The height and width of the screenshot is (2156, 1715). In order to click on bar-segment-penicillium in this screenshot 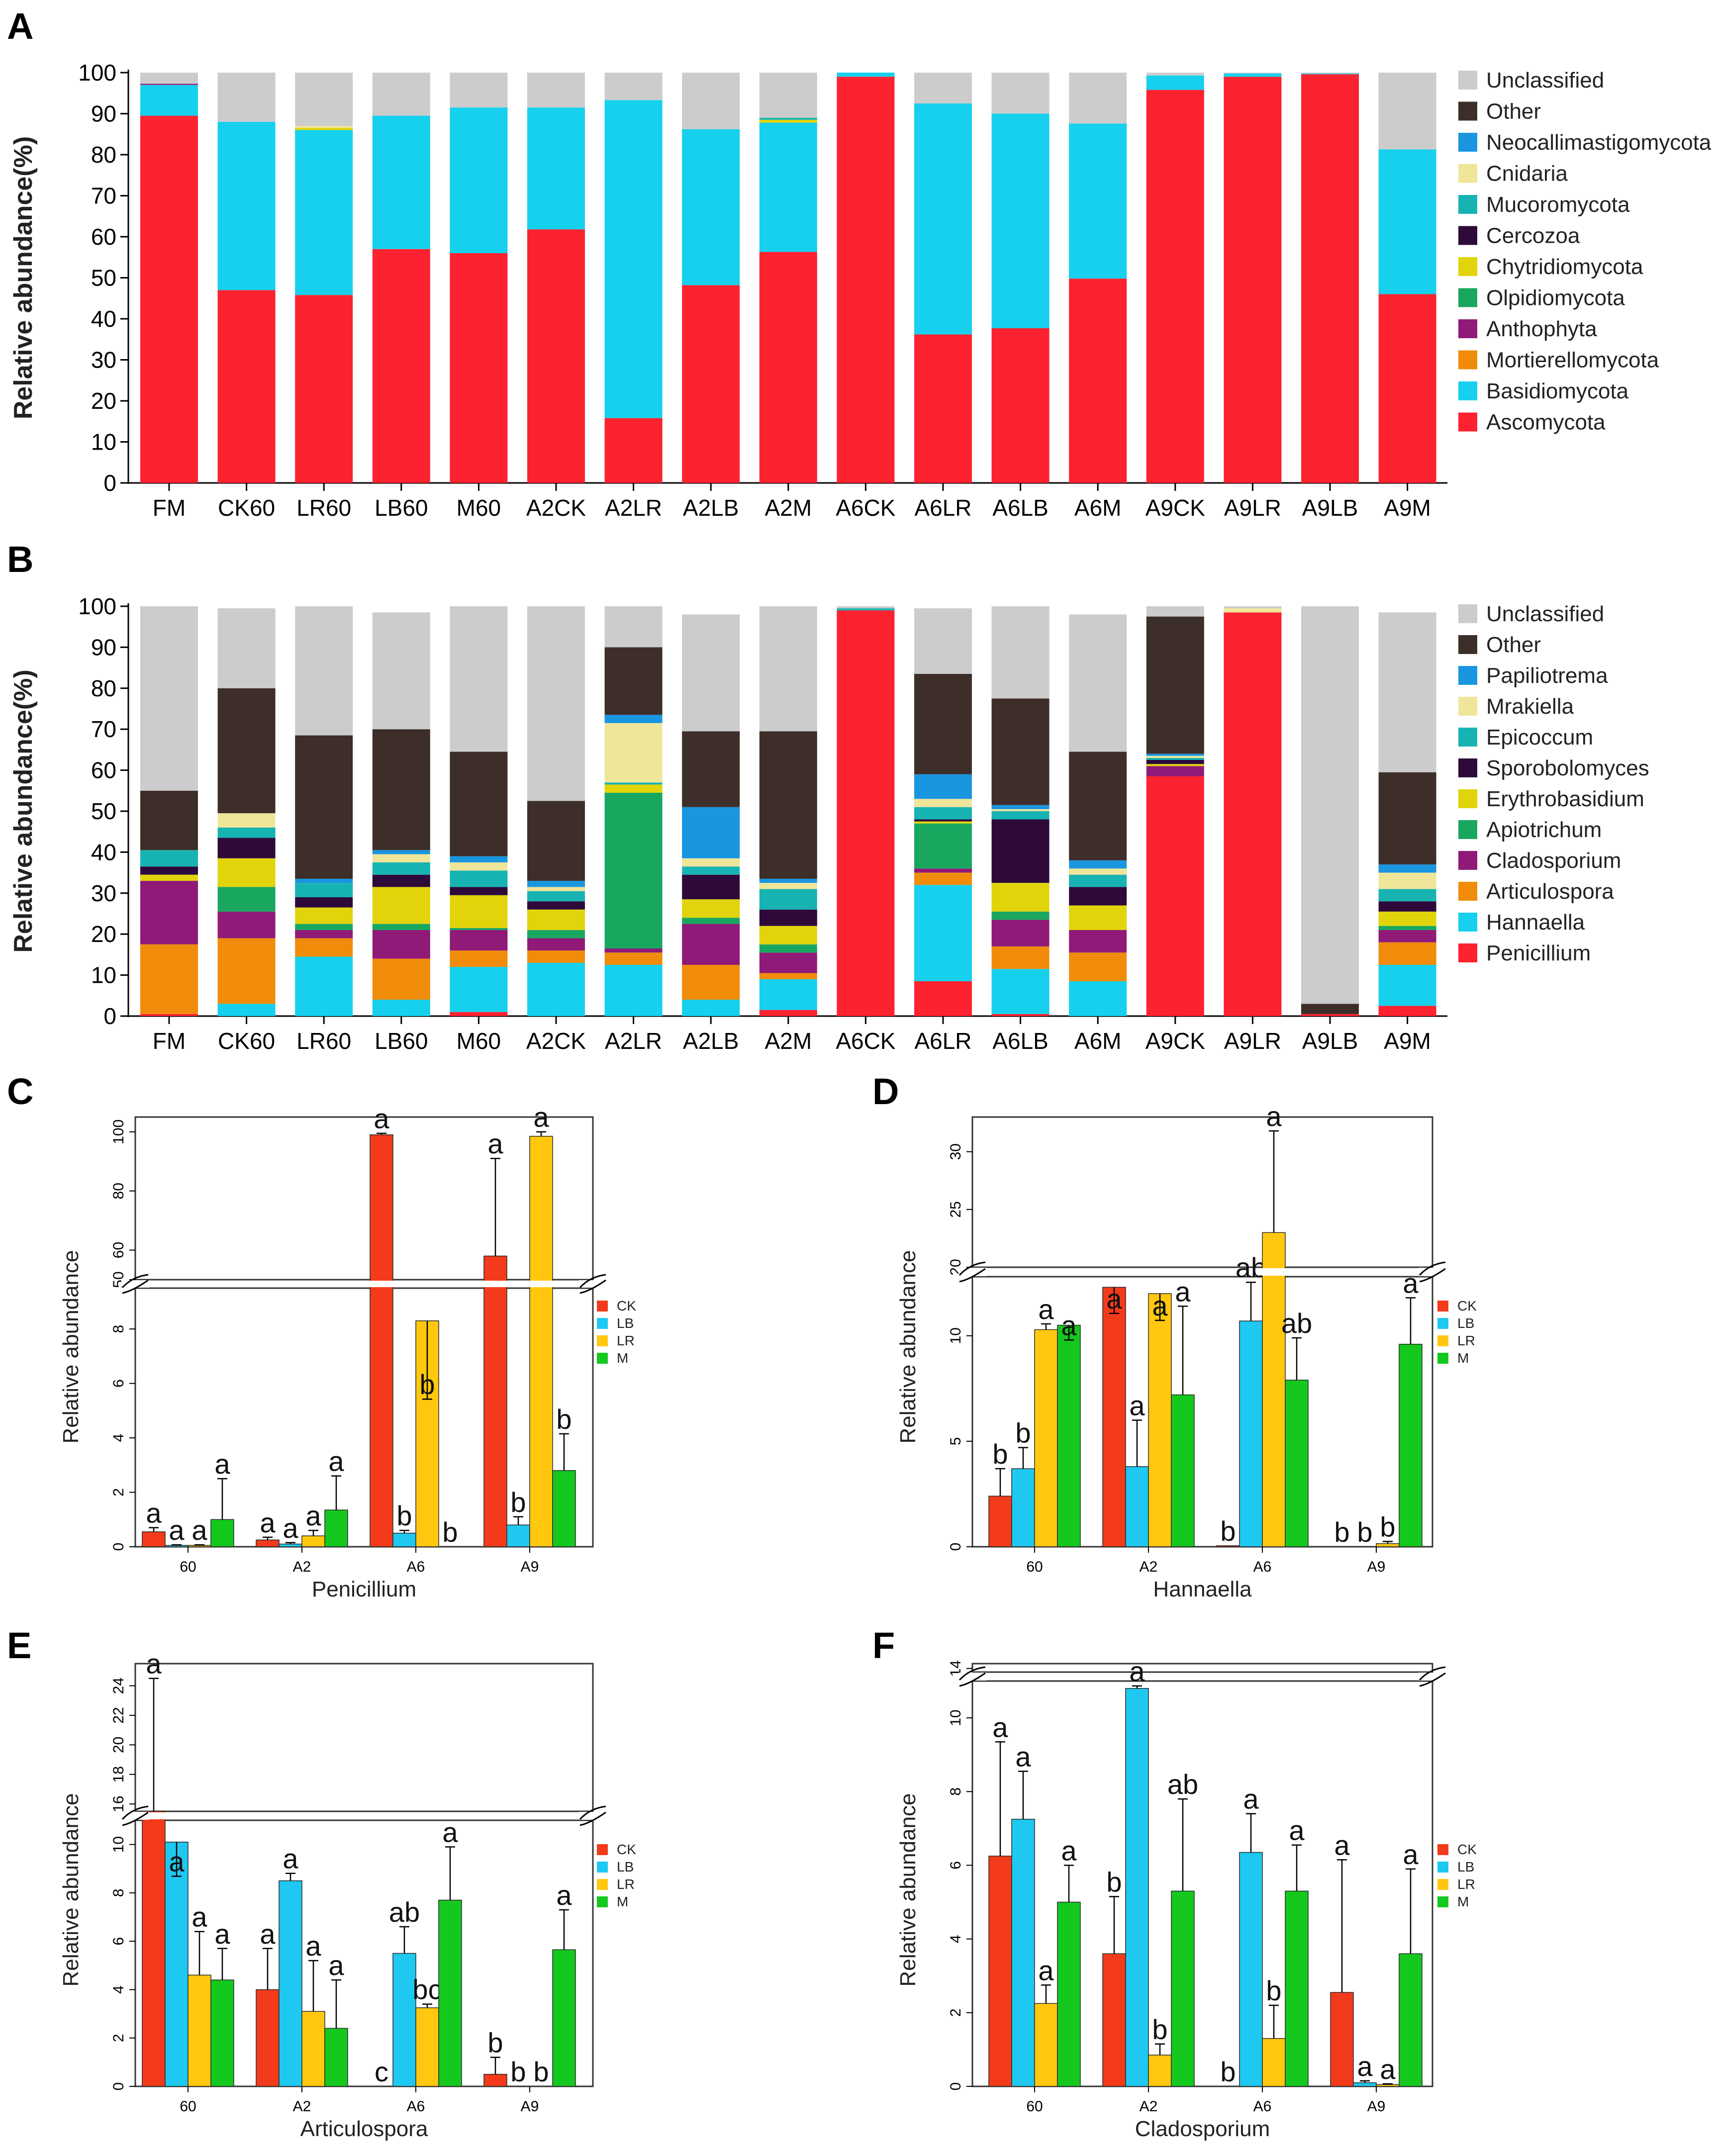, I will do `click(169, 1015)`.